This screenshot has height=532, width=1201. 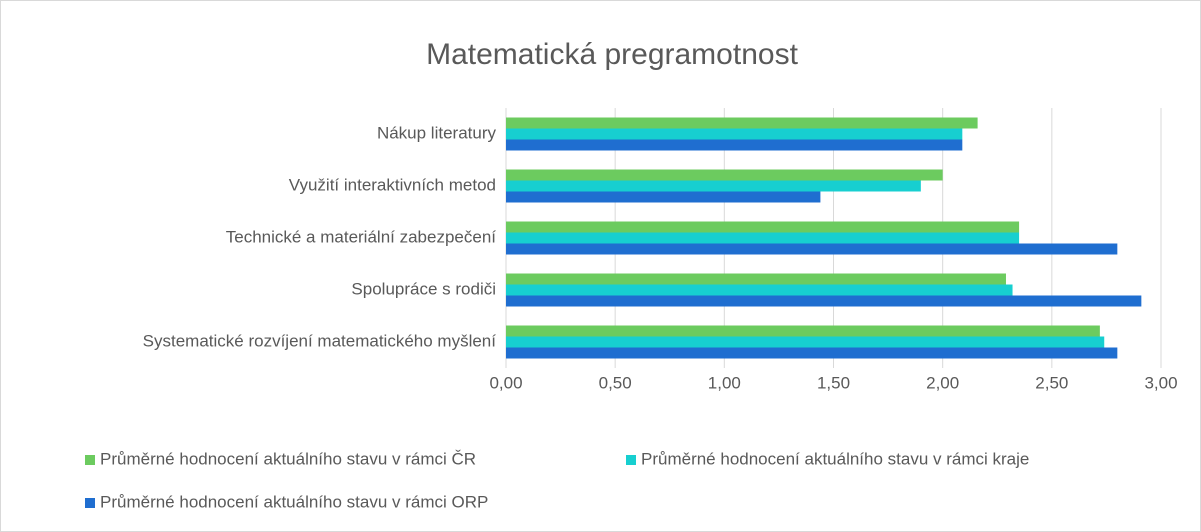 I want to click on x-tick-label: 3,00, so click(x=1160, y=382).